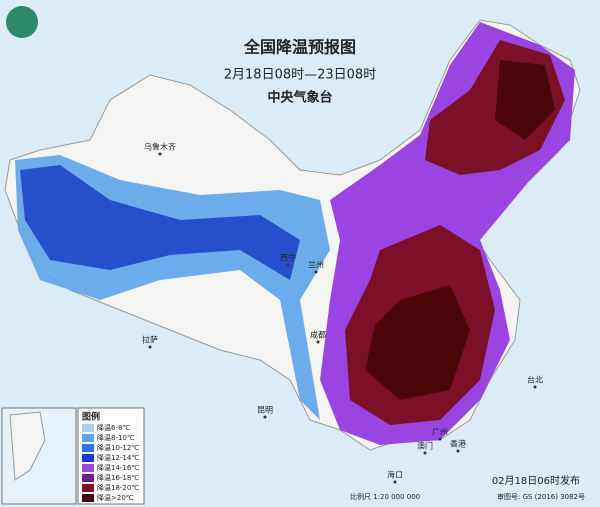 The height and width of the screenshot is (507, 600). I want to click on issuer: 中央气象台, so click(299, 98).